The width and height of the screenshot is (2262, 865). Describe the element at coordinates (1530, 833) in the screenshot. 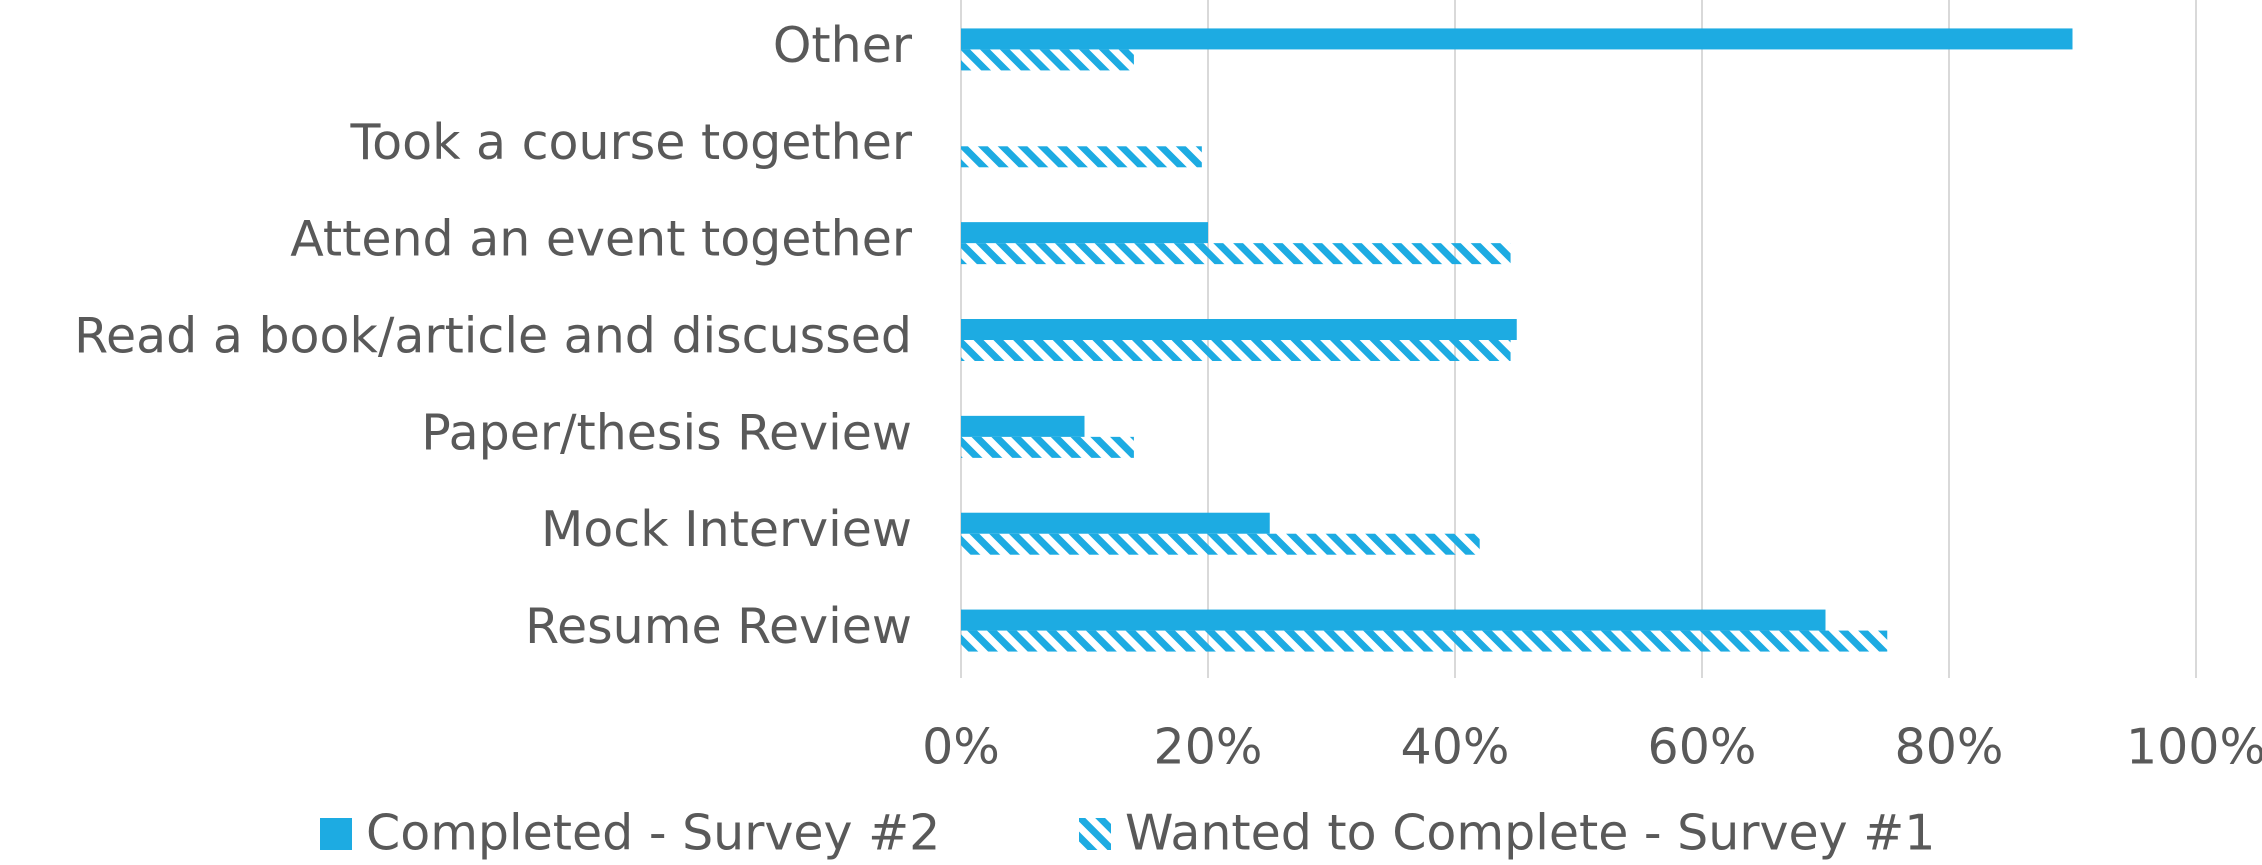

I see `legend-label: Wanted to Complete - Survey #1` at that location.